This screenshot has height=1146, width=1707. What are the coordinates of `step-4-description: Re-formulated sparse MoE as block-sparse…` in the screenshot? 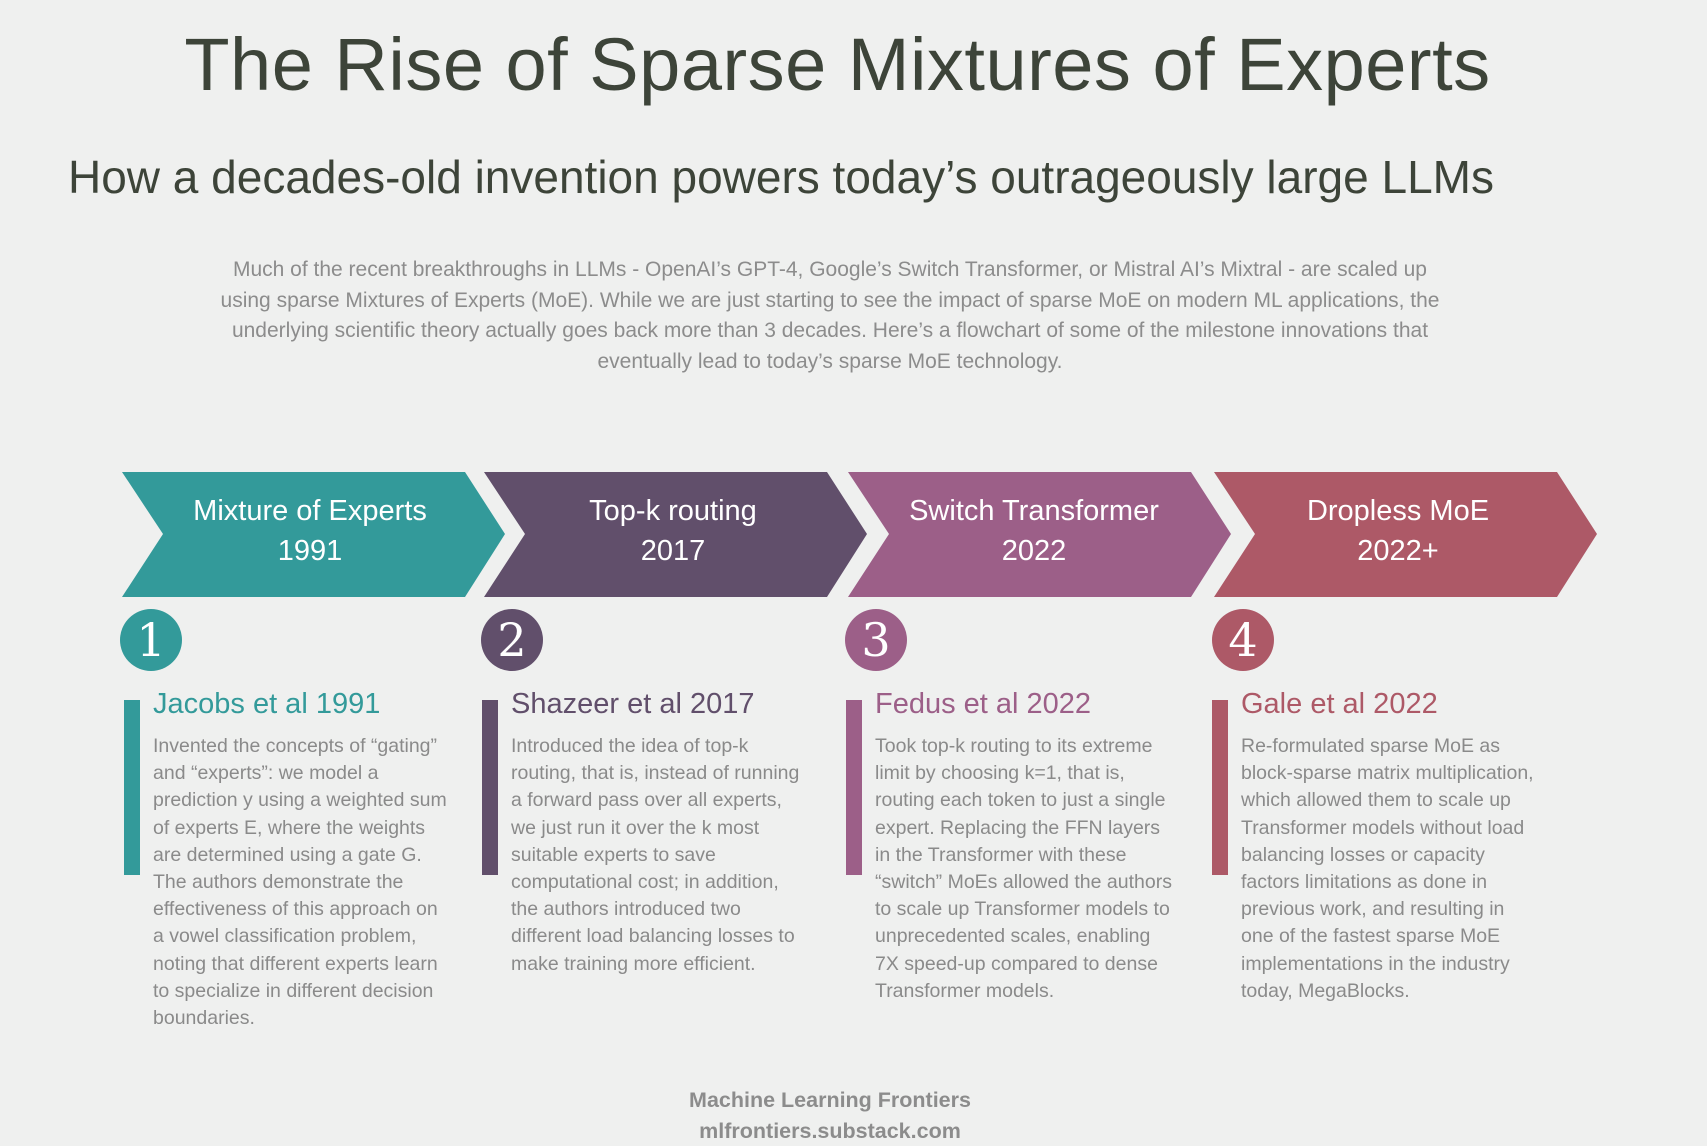 It's located at (1387, 868).